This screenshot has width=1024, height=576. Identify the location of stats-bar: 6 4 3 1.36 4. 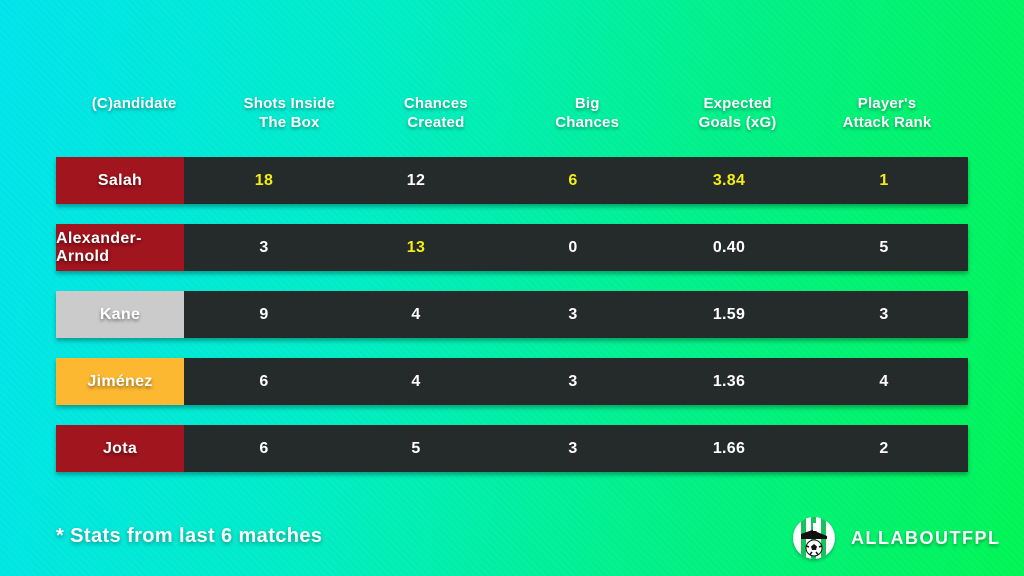
(576, 381).